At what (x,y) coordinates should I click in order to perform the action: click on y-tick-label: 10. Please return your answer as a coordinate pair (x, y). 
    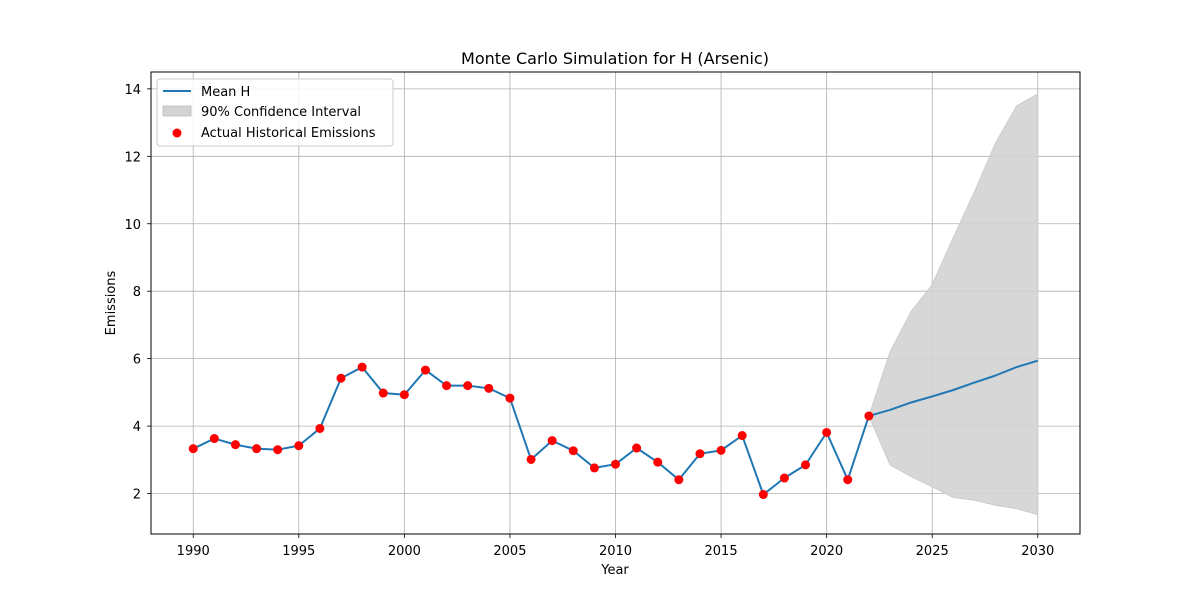
    Looking at the image, I should click on (132, 225).